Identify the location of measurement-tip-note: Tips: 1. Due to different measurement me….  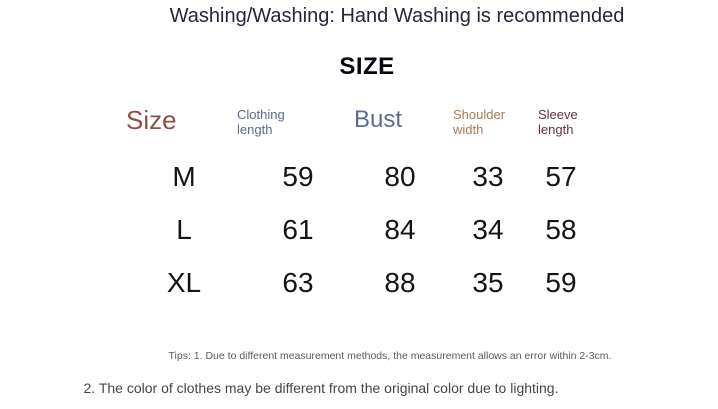
(390, 356).